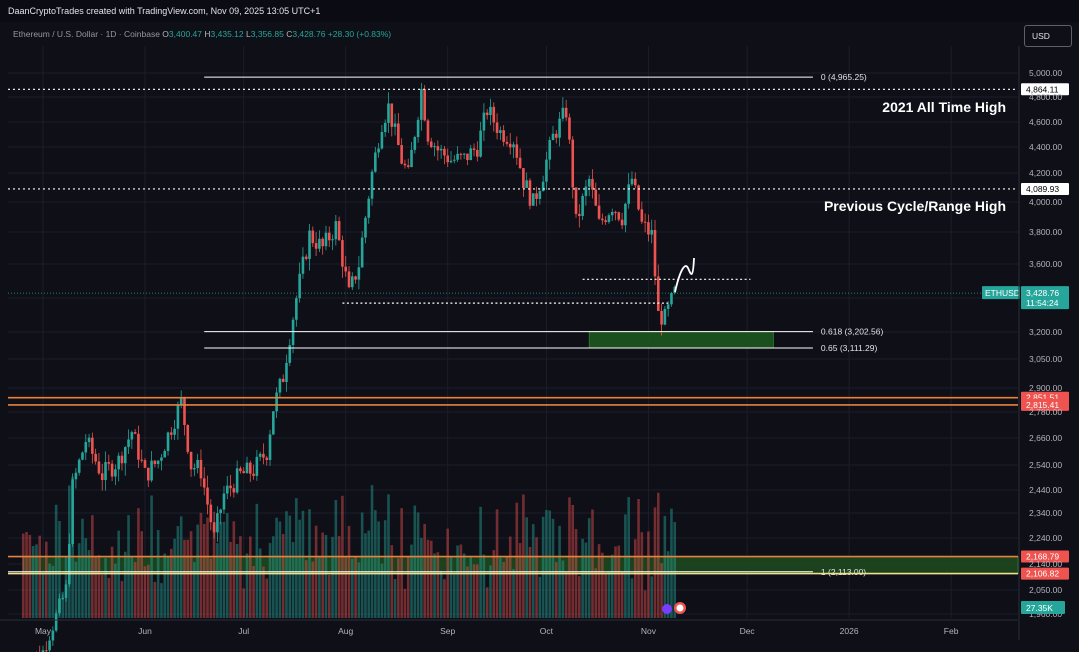  What do you see at coordinates (944, 107) in the screenshot?
I see `annotation-0: 2021 All Time High` at bounding box center [944, 107].